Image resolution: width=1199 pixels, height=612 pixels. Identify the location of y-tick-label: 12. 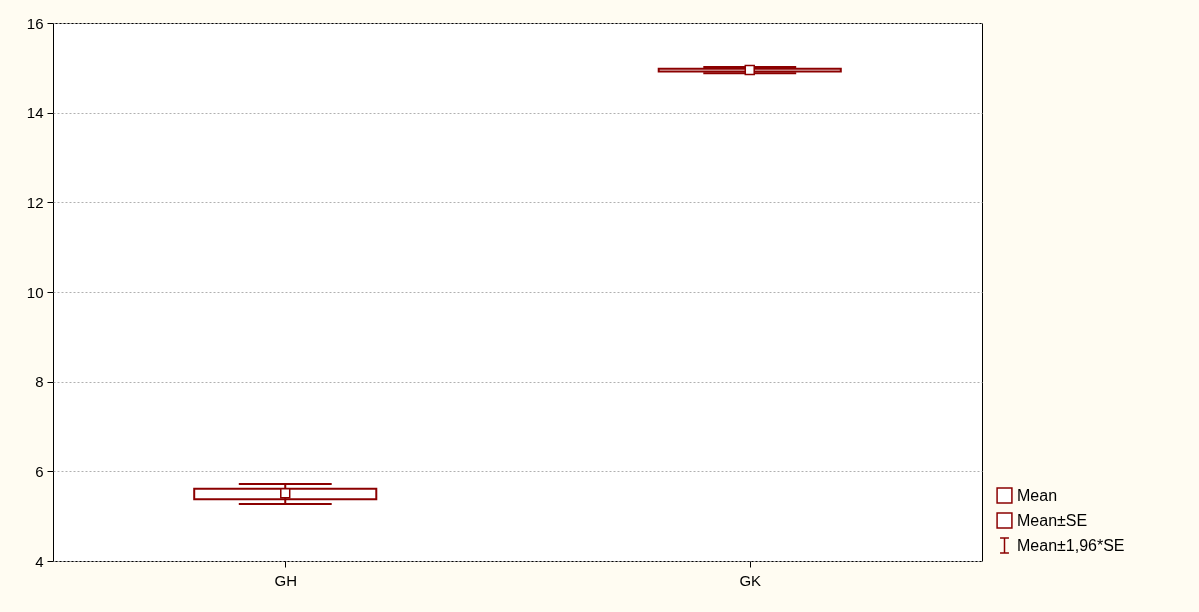
(35, 202).